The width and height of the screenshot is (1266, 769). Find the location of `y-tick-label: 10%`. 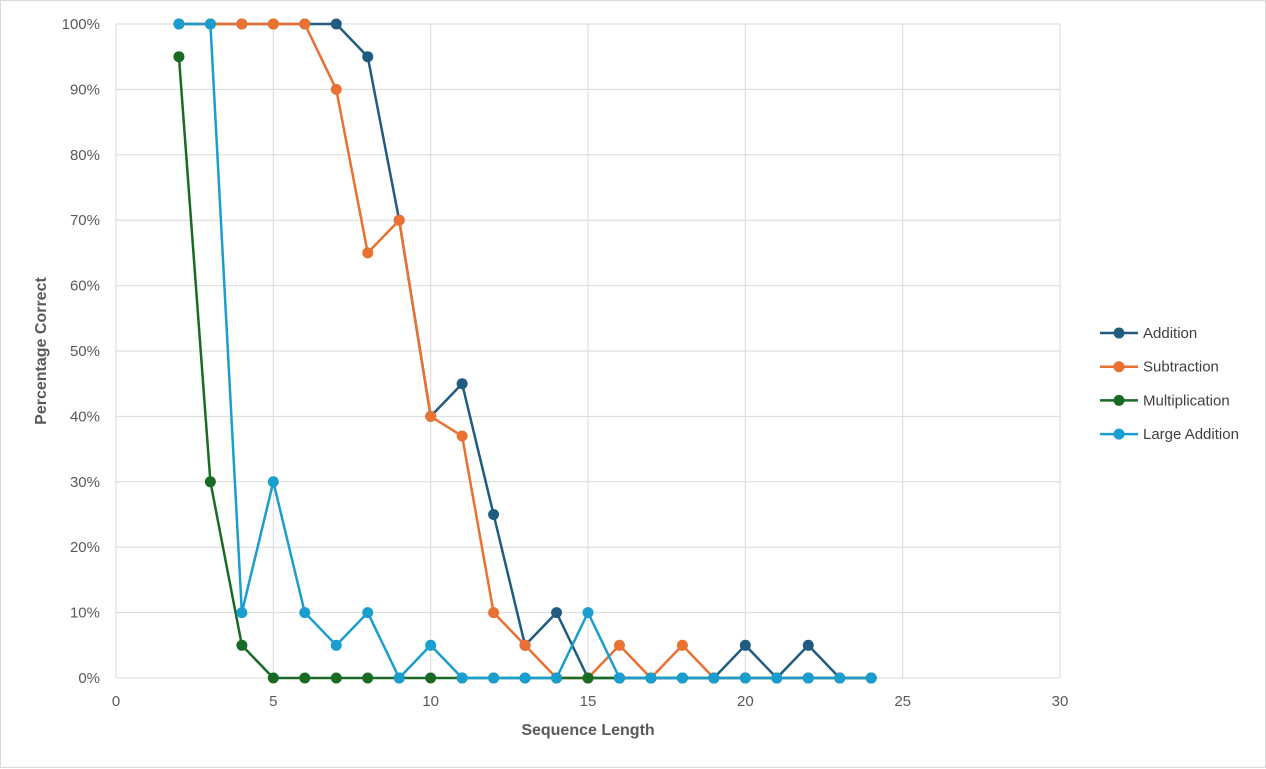

y-tick-label: 10% is located at coordinates (85, 613).